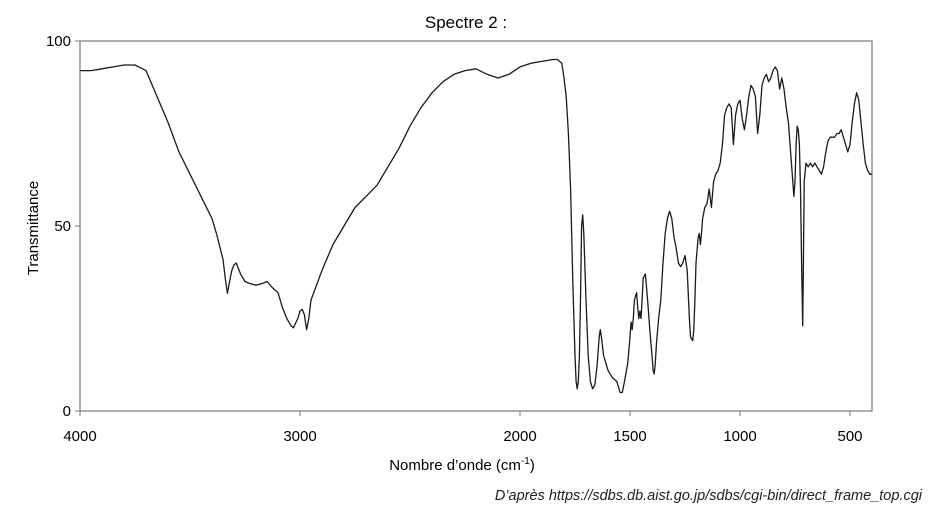 The height and width of the screenshot is (518, 940). I want to click on x-tick-label: 500, so click(849, 436).